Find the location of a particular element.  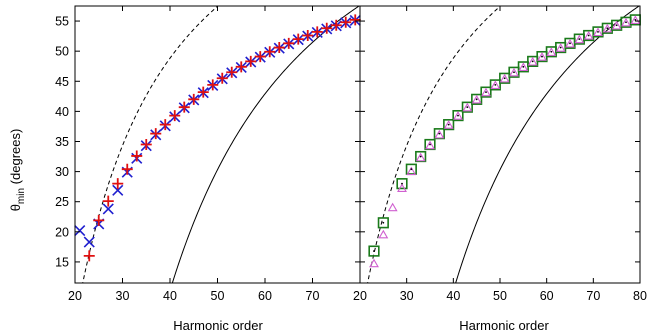

x-tick-label: 30 is located at coordinates (407, 296).